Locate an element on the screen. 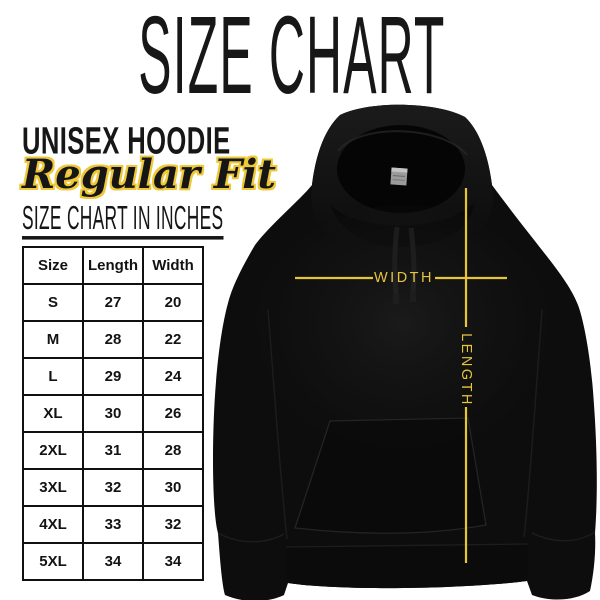  table-row: S 27 20 is located at coordinates (113, 302).